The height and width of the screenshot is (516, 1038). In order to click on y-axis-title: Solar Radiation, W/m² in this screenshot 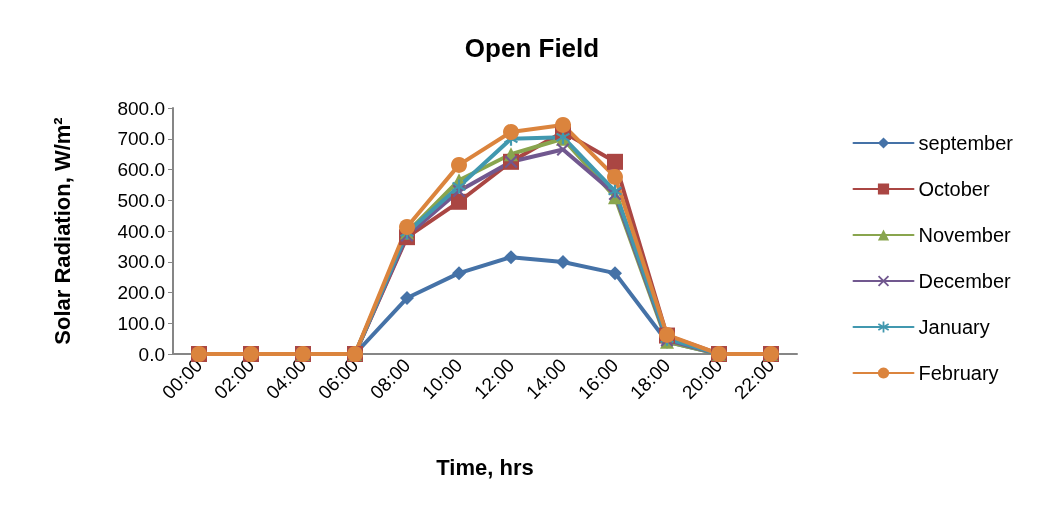, I will do `click(62, 231)`.